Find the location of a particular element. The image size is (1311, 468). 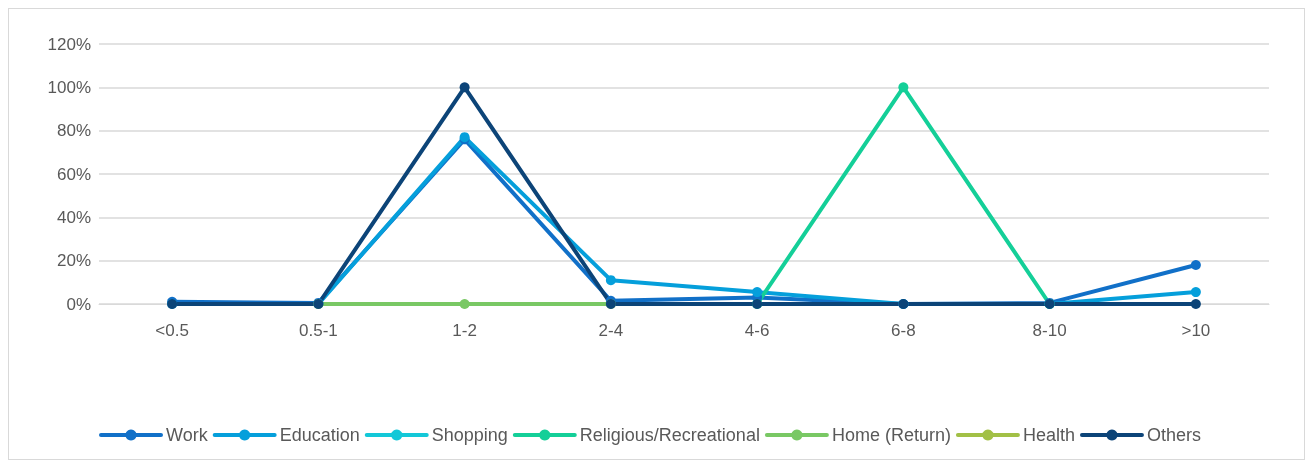

x-tick-label: 6-8 is located at coordinates (903, 330).